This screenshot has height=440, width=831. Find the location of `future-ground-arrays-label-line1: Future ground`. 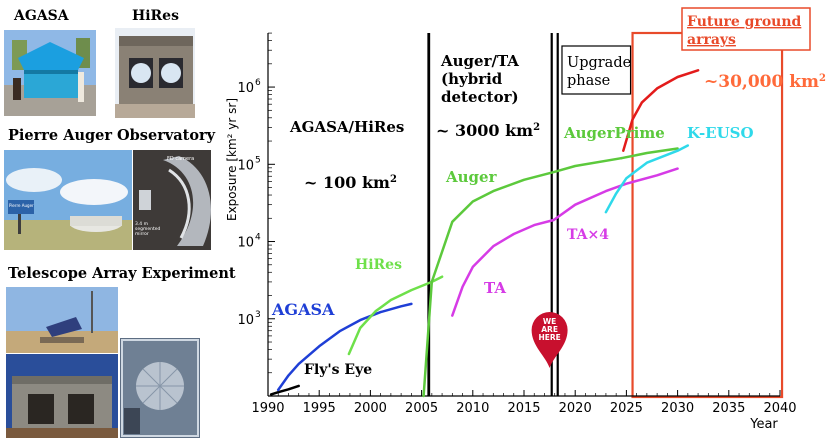

future-ground-arrays-label-line1: Future ground is located at coordinates (744, 22).